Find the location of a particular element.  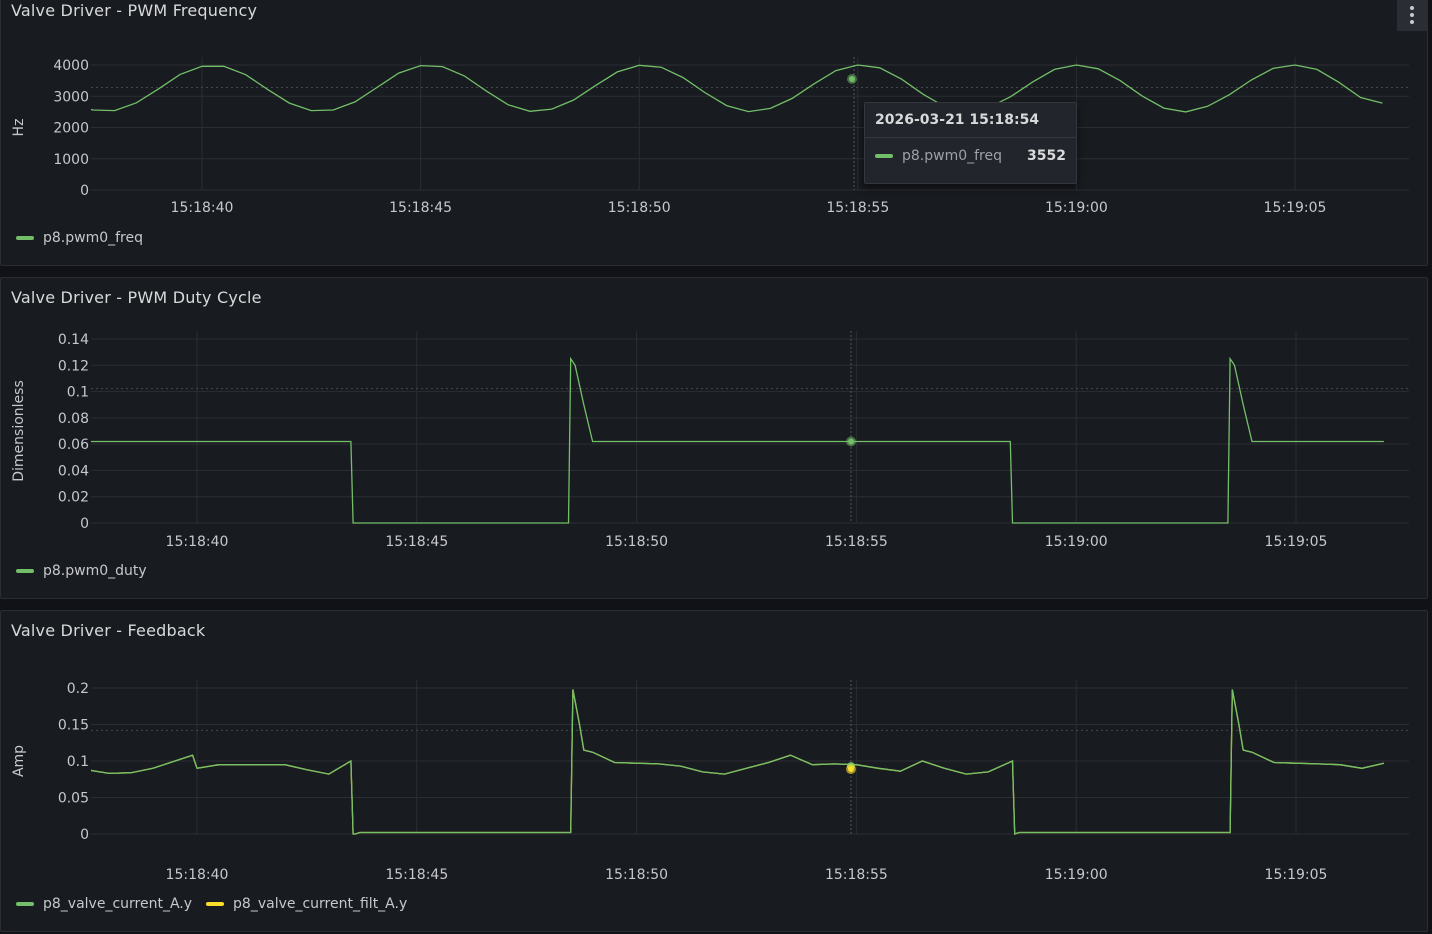

legend: p8.pwm0_duty is located at coordinates (81, 571).